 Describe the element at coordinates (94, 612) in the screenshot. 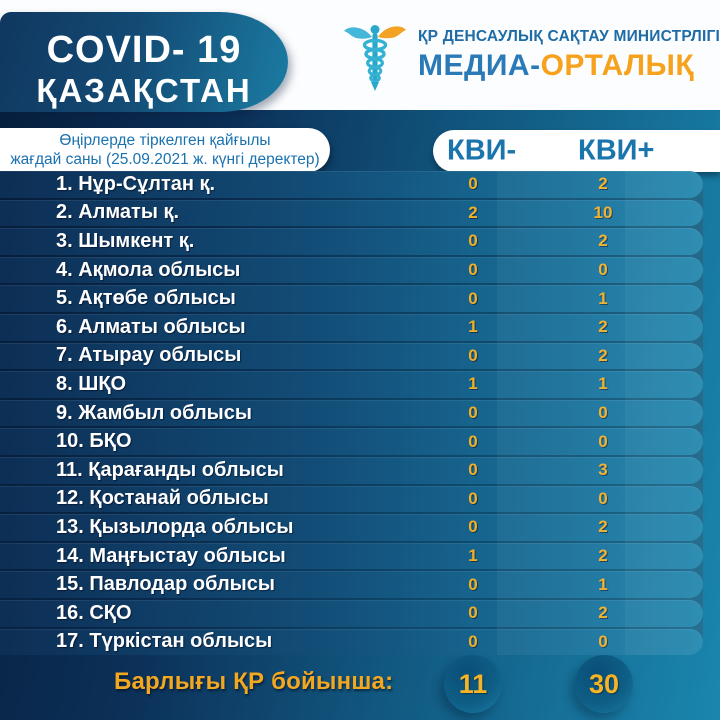

I see `region-name: 16. СҚО` at that location.